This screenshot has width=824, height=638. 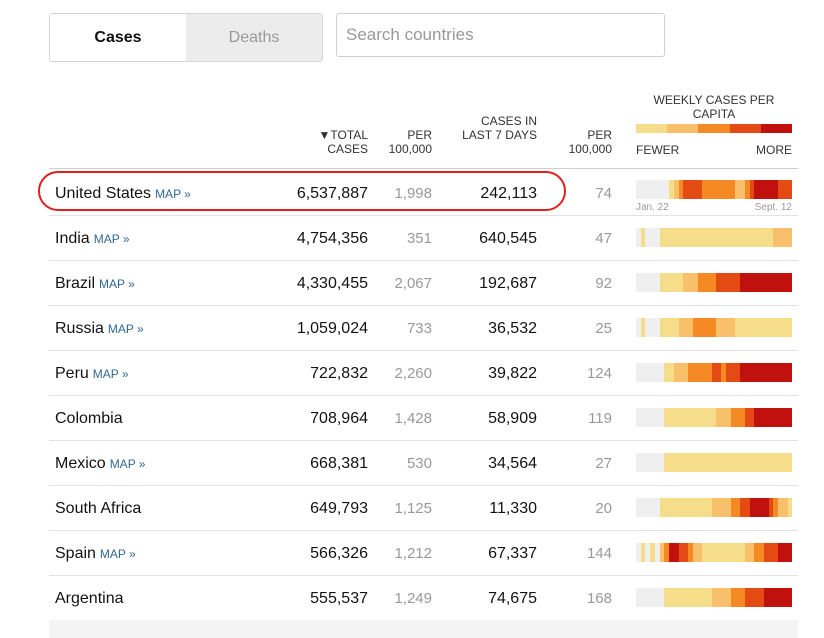 I want to click on table-row: Argentina 555,537 1,249 74,675 168, so click(x=423, y=598).